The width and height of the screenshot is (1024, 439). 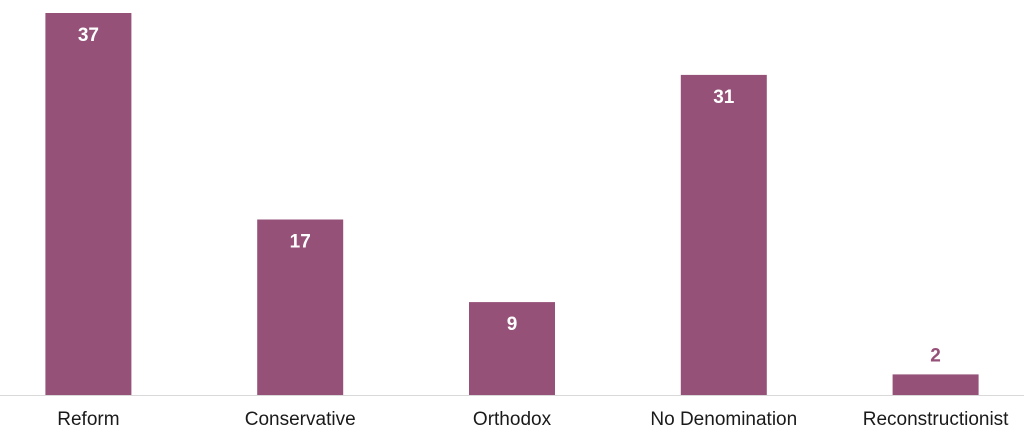 What do you see at coordinates (723, 235) in the screenshot?
I see `bar-no-denomination` at bounding box center [723, 235].